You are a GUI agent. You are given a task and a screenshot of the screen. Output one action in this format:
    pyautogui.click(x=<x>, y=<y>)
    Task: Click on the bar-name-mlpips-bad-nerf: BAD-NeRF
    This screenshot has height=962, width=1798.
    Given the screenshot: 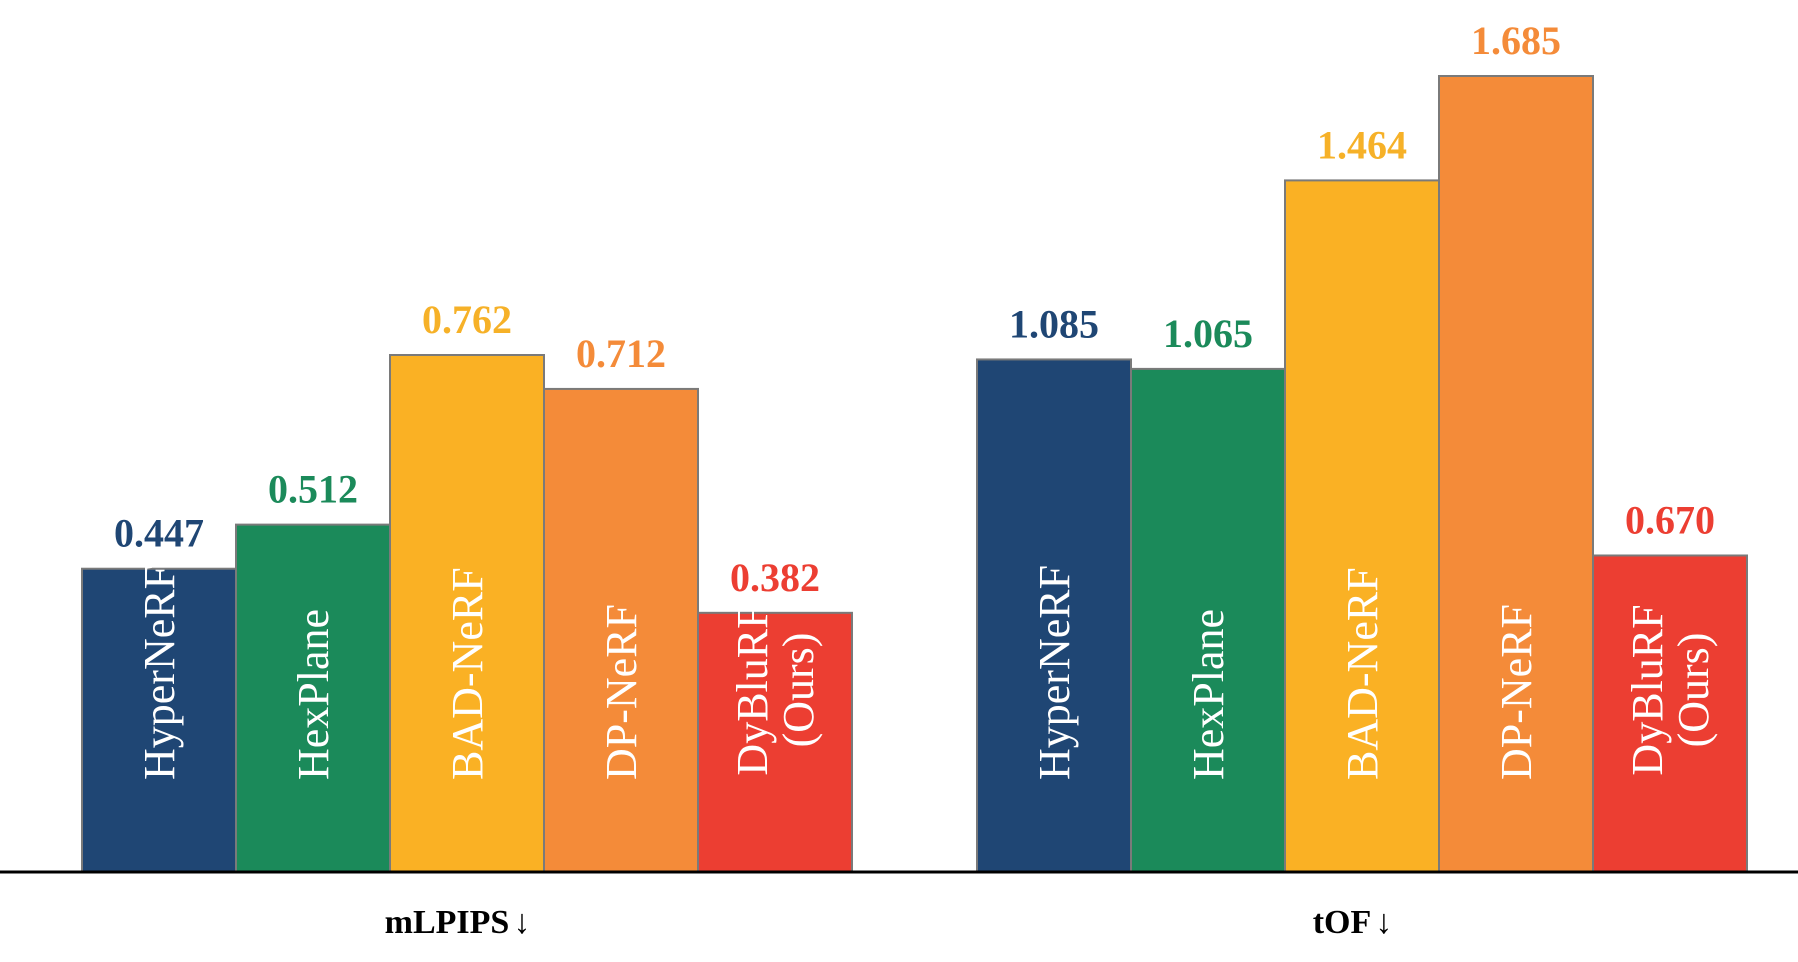 What is the action you would take?
    pyautogui.click(x=467, y=673)
    